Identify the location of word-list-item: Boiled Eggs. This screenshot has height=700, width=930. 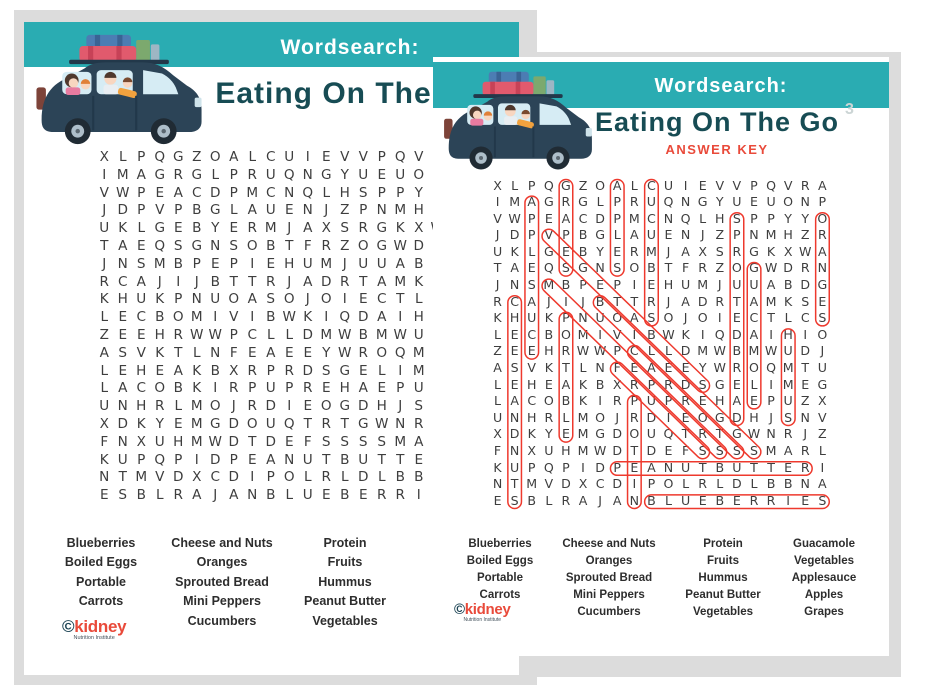
(500, 561).